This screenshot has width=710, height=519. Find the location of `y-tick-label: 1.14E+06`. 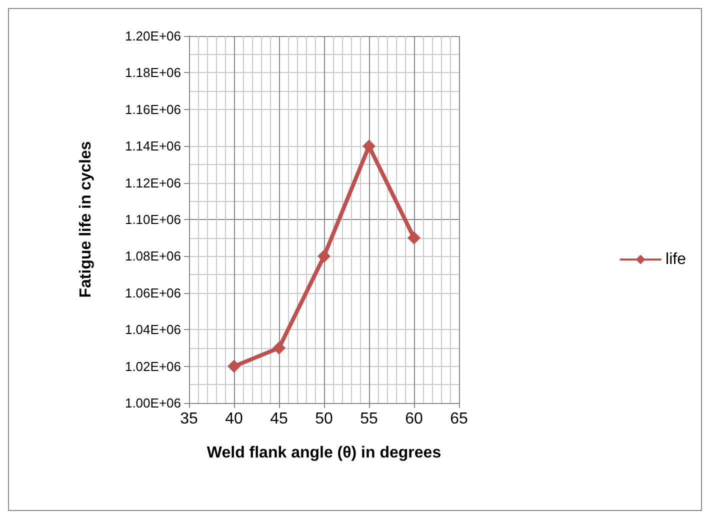

y-tick-label: 1.14E+06 is located at coordinates (152, 146).